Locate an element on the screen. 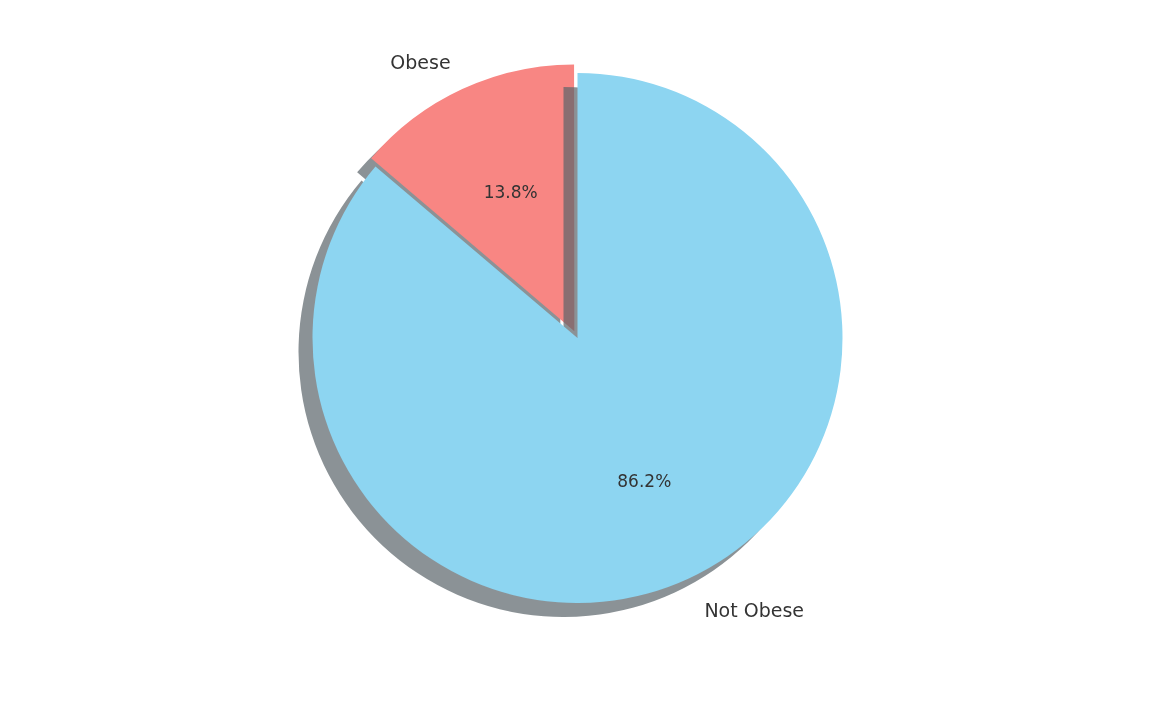 The height and width of the screenshot is (718, 1155). data-label: 86.2% is located at coordinates (644, 480).